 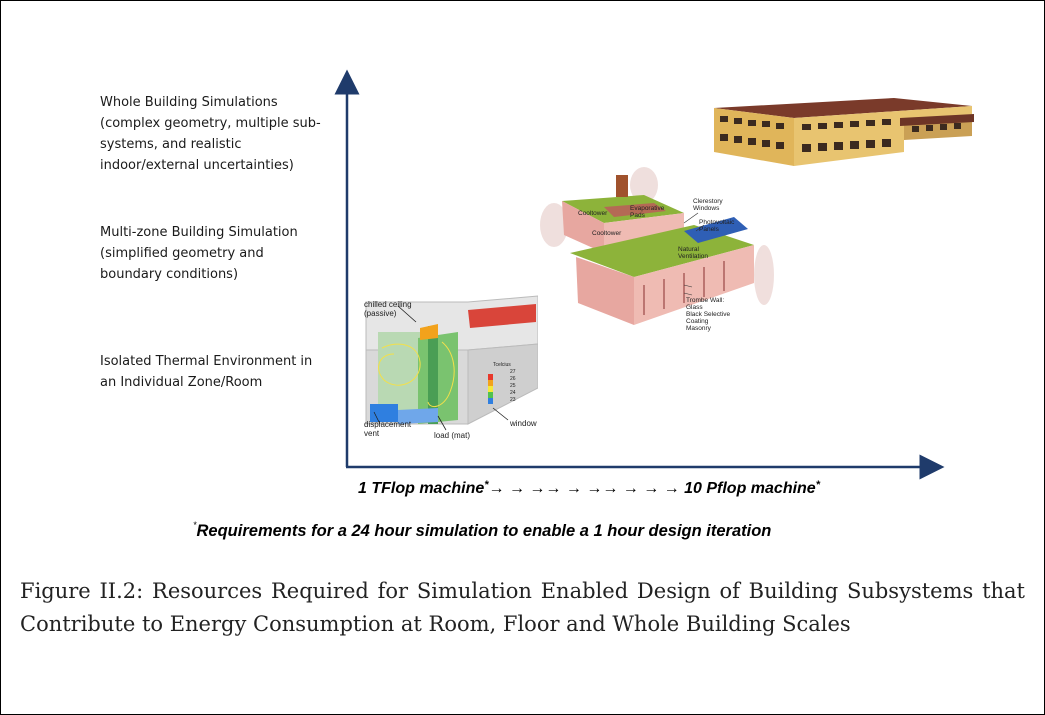 I want to click on room-cfd-image, so click(x=451, y=363).